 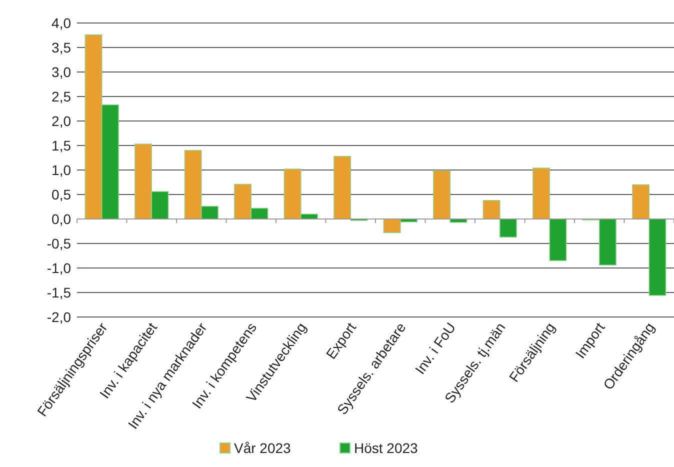 I want to click on y-tick-label: -1,0, so click(x=59, y=268).